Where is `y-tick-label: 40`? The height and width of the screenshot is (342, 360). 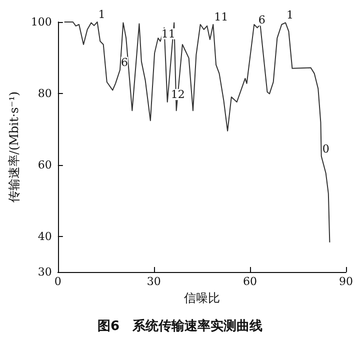 y-tick-label: 40 is located at coordinates (45, 236).